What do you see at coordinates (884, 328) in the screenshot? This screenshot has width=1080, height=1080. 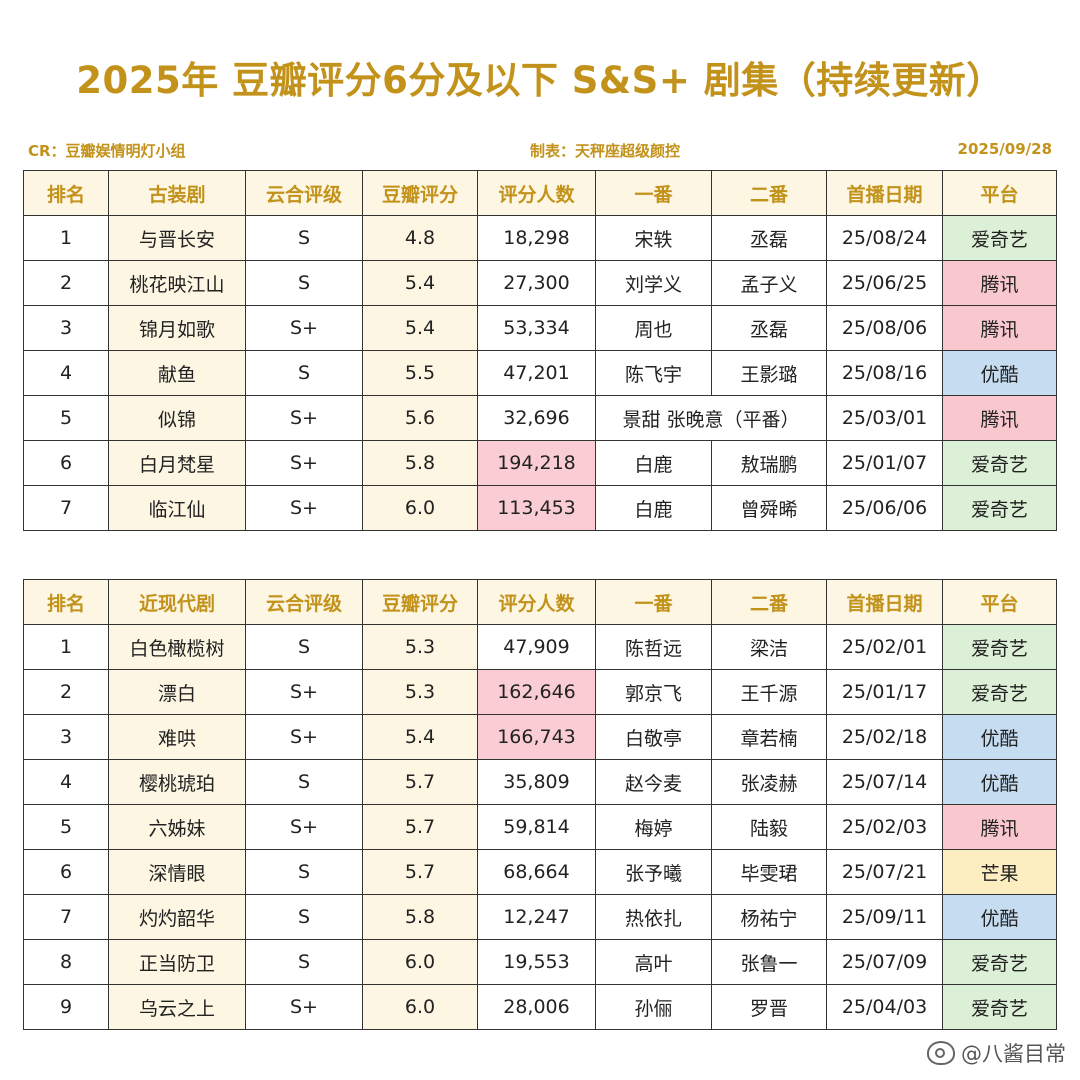 I see `premiere-date-cell: 25/08/06` at bounding box center [884, 328].